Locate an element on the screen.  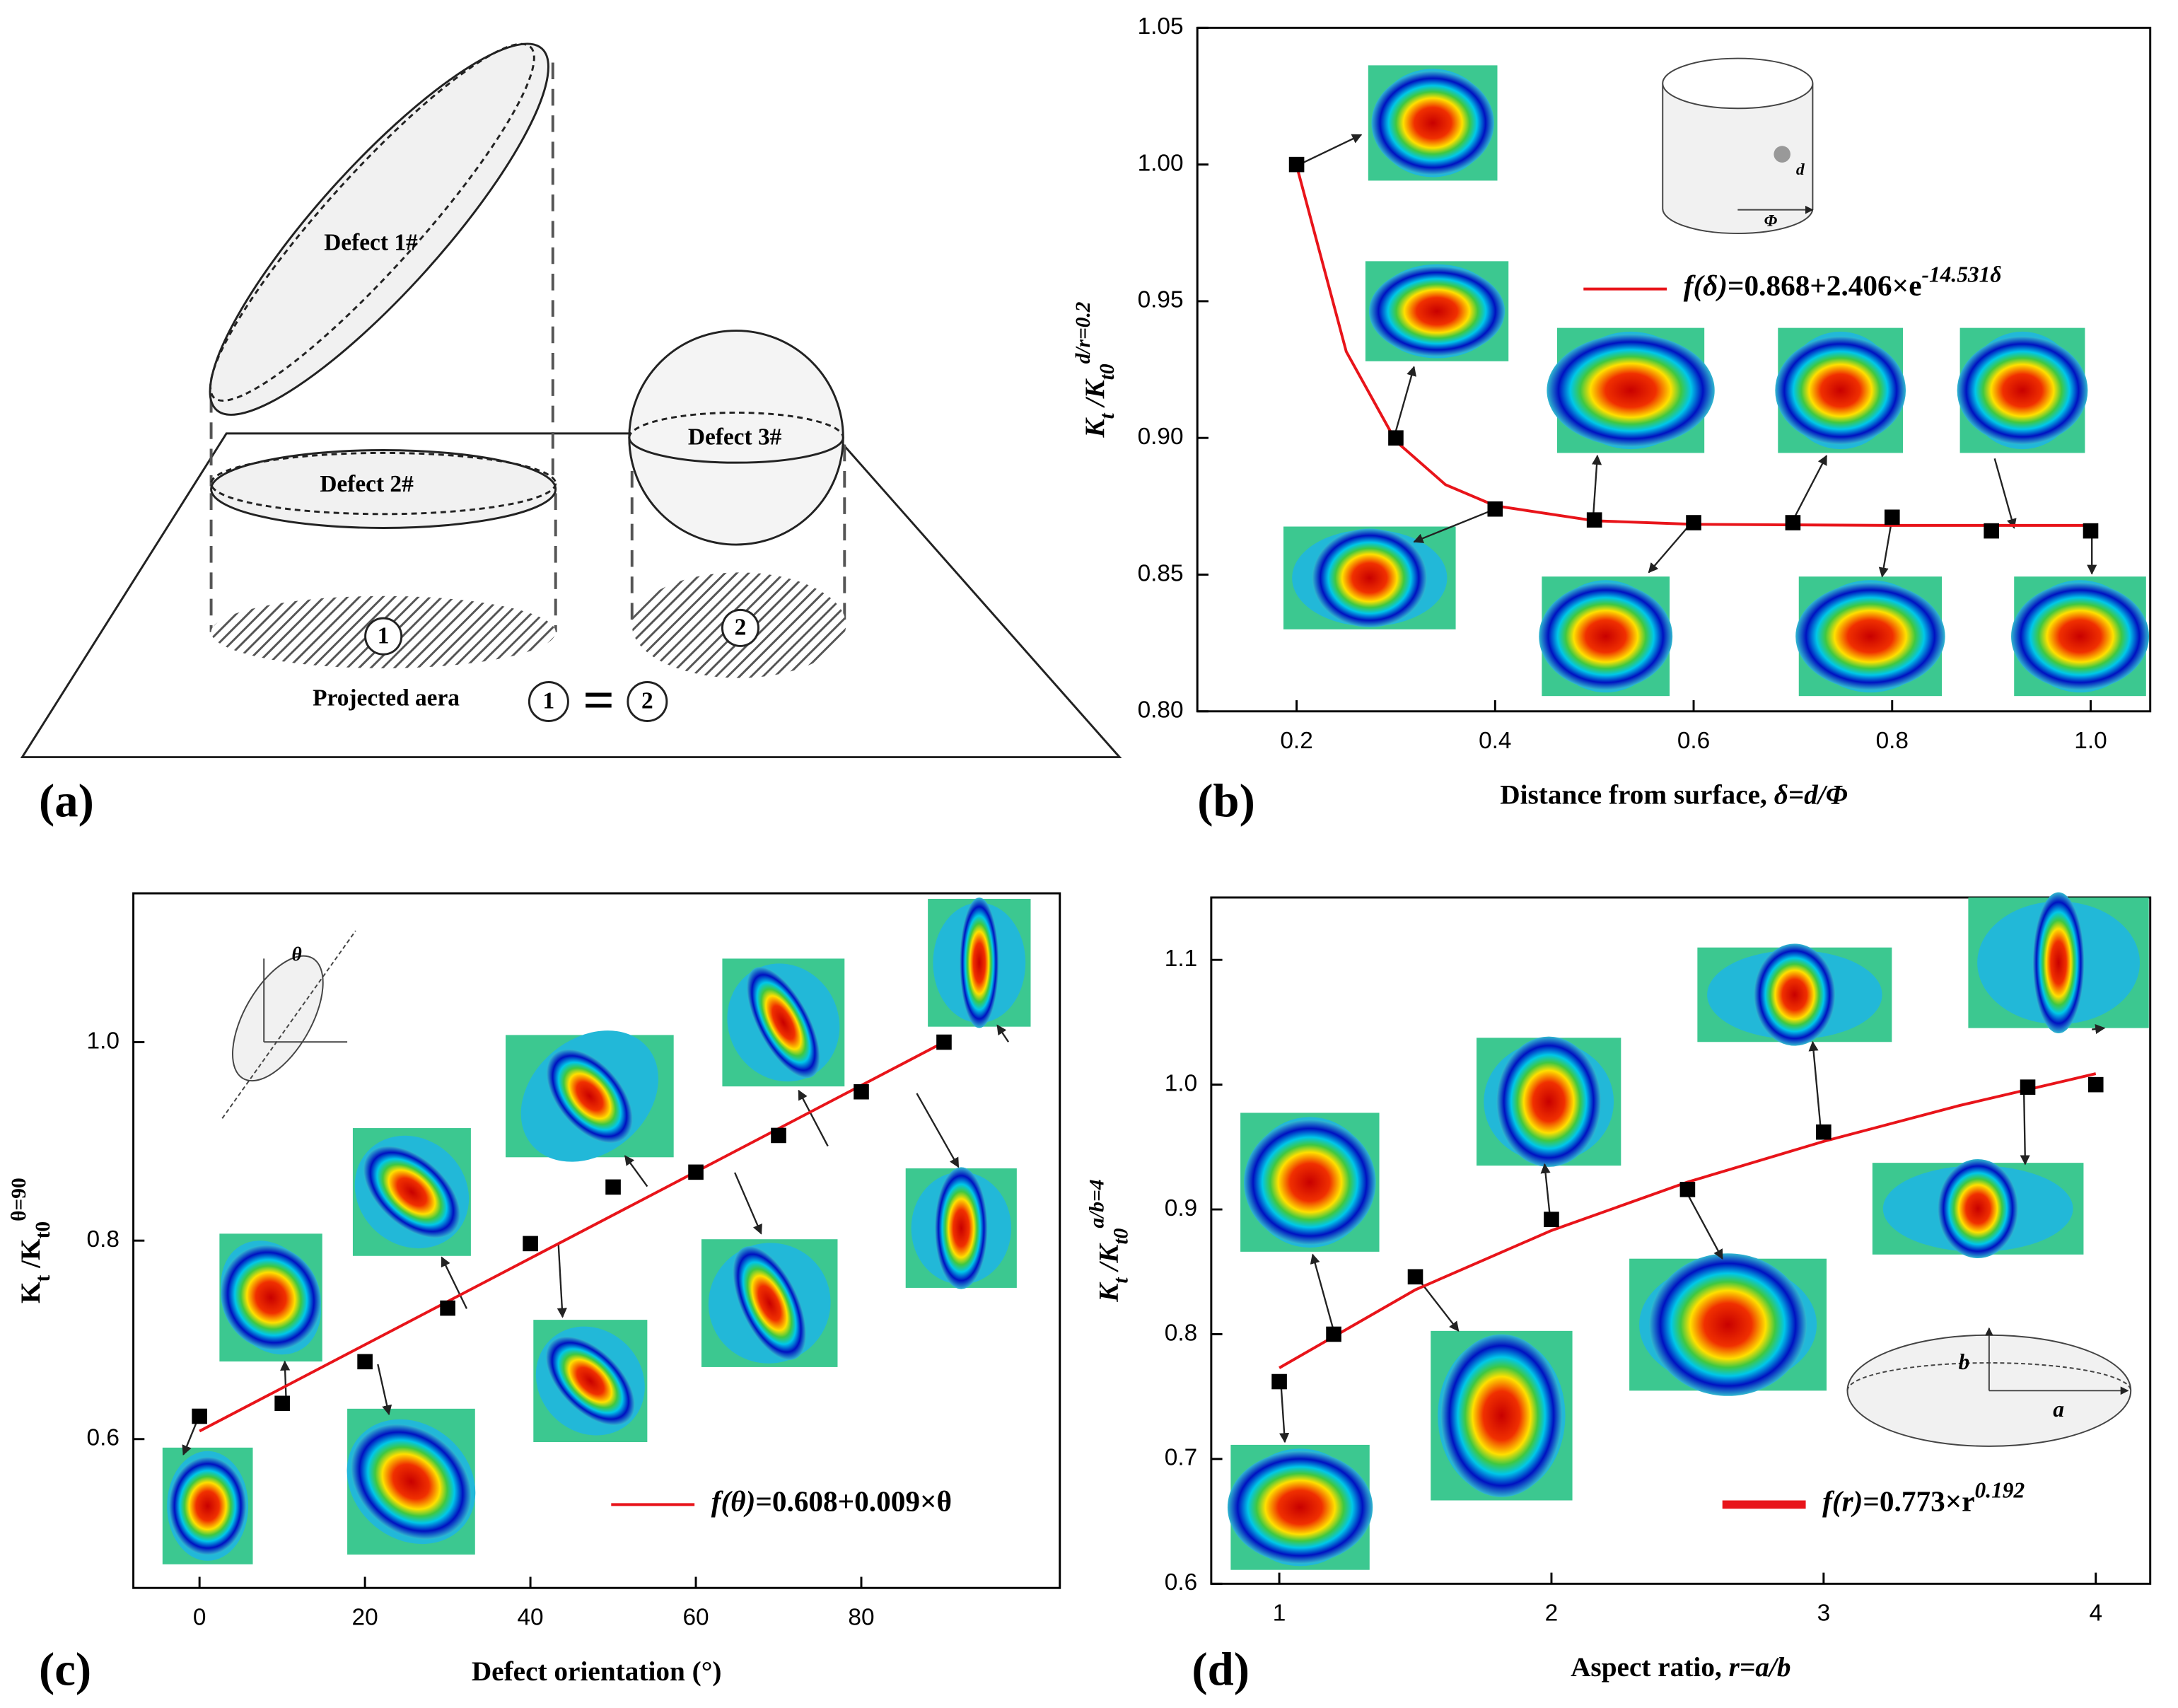
label: Defect 1# is located at coordinates (371, 242).